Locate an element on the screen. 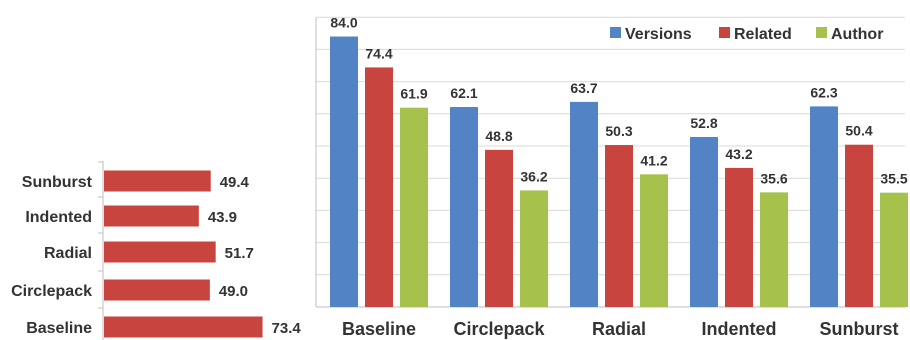 The width and height of the screenshot is (910, 340). legend-item: Author is located at coordinates (849, 34).